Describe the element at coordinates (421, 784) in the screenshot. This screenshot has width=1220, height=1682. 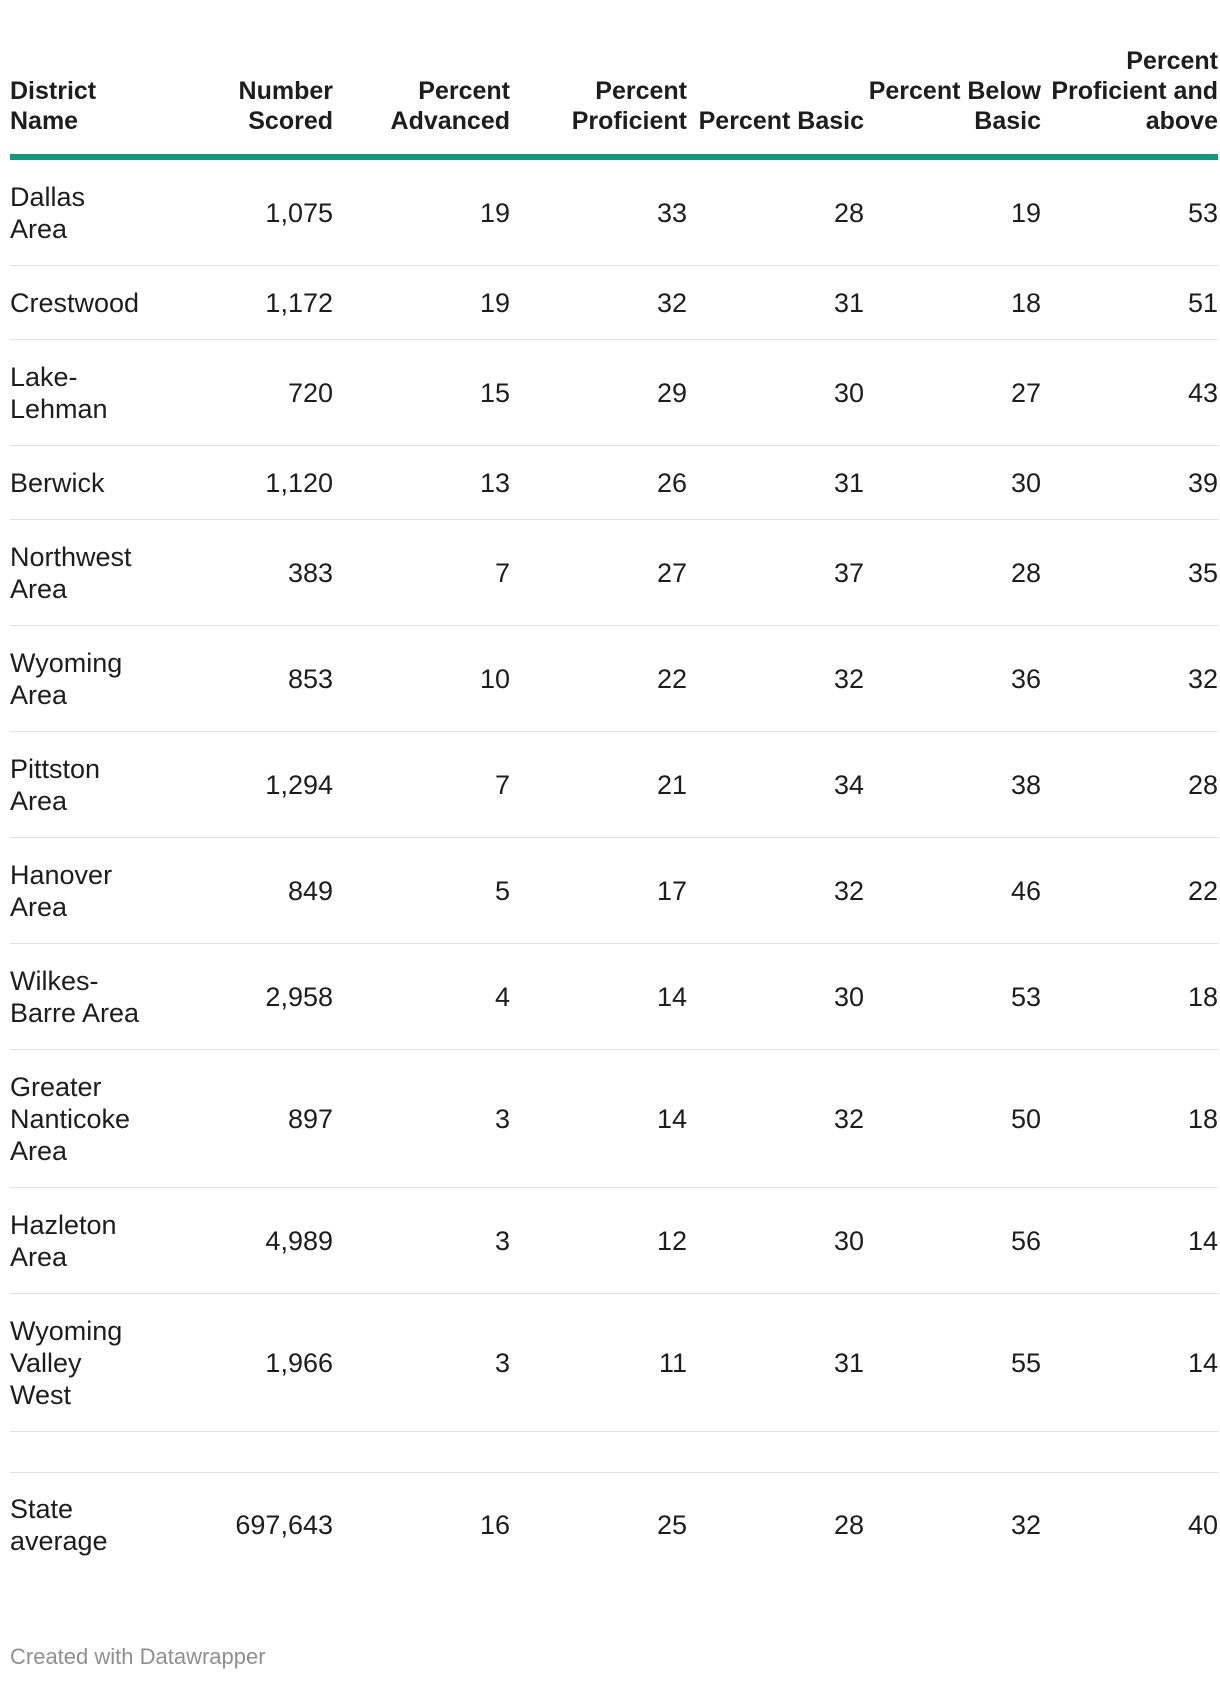
I see `cell-percent-advanced: 7` at that location.